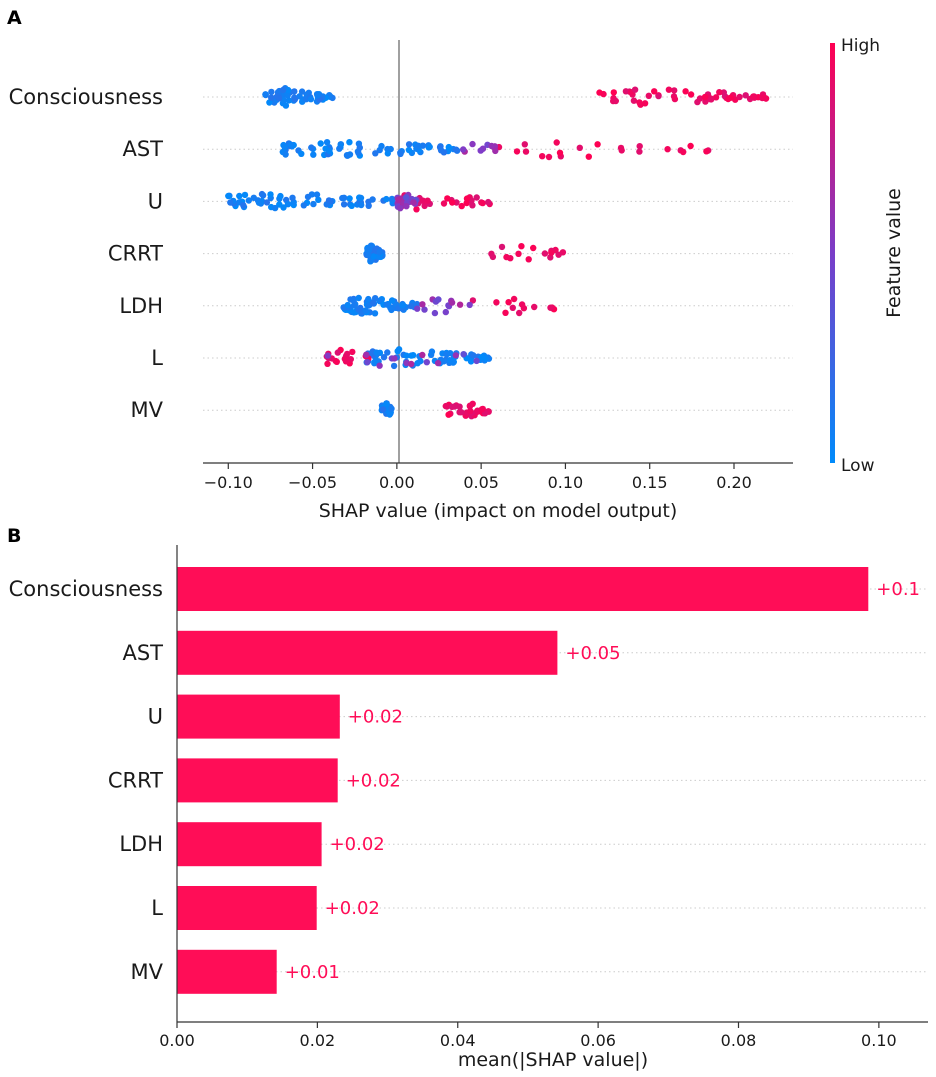  What do you see at coordinates (832, 253) in the screenshot?
I see `colorbar` at bounding box center [832, 253].